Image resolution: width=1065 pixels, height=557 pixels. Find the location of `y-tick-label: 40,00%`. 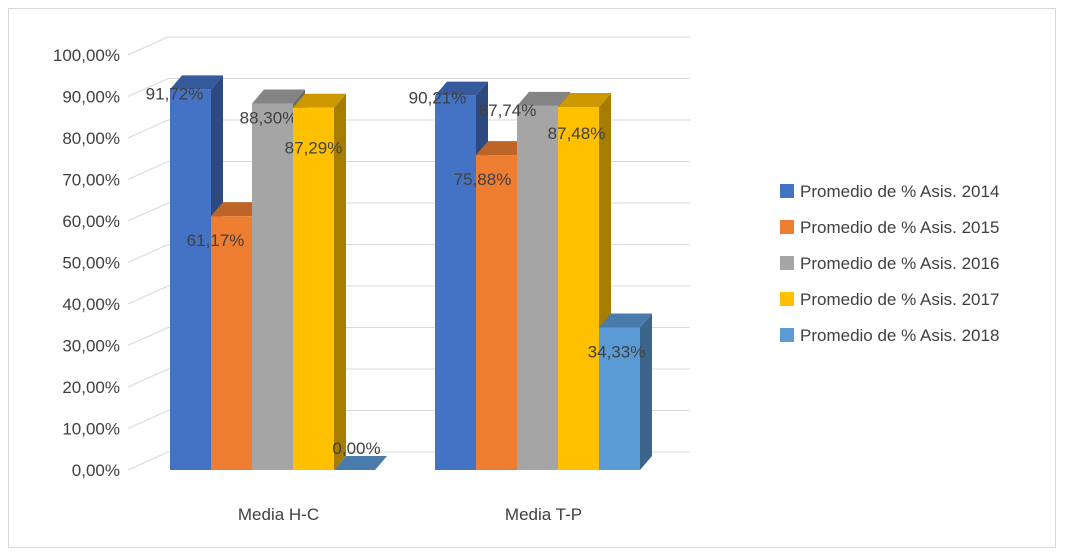

y-tick-label: 40,00% is located at coordinates (91, 304).